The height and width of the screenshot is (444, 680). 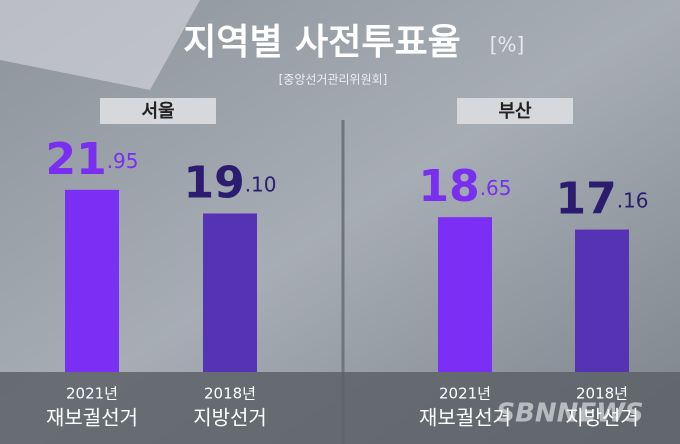 I want to click on value-label: 21.95, so click(x=91, y=159).